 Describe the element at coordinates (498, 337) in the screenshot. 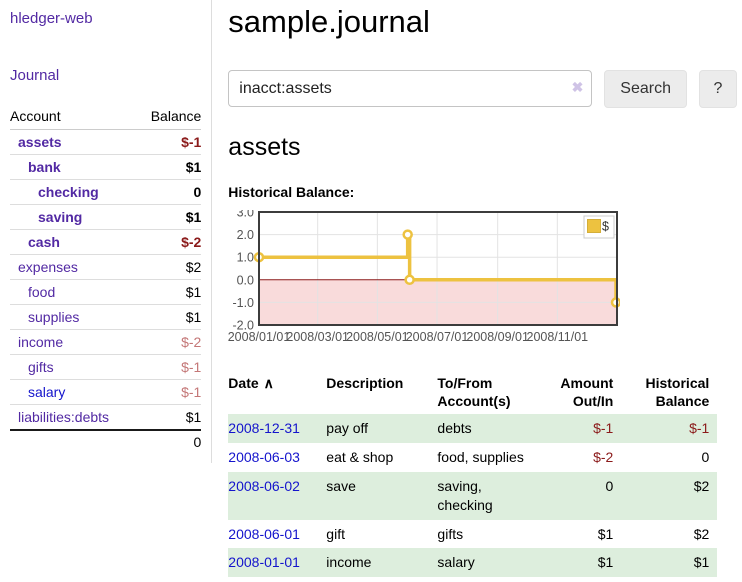

I see `svg-text: 2008/09/01` at that location.